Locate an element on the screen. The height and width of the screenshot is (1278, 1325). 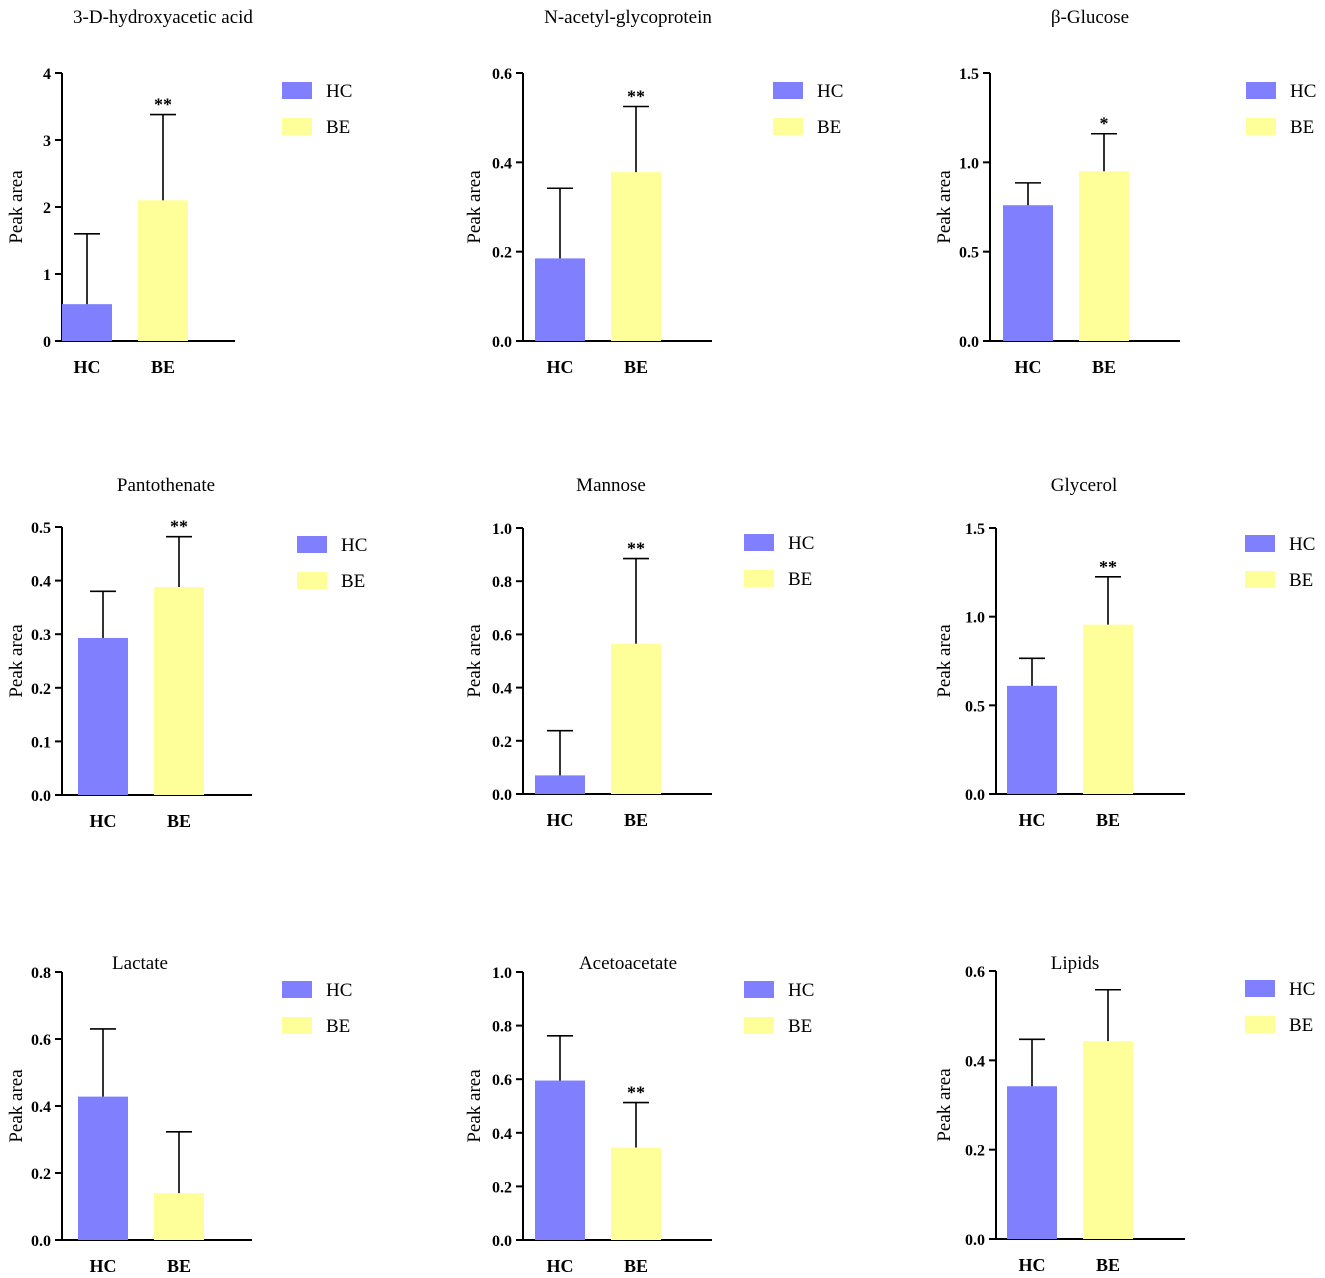
y-tick-label: 0.8 is located at coordinates (41, 973).